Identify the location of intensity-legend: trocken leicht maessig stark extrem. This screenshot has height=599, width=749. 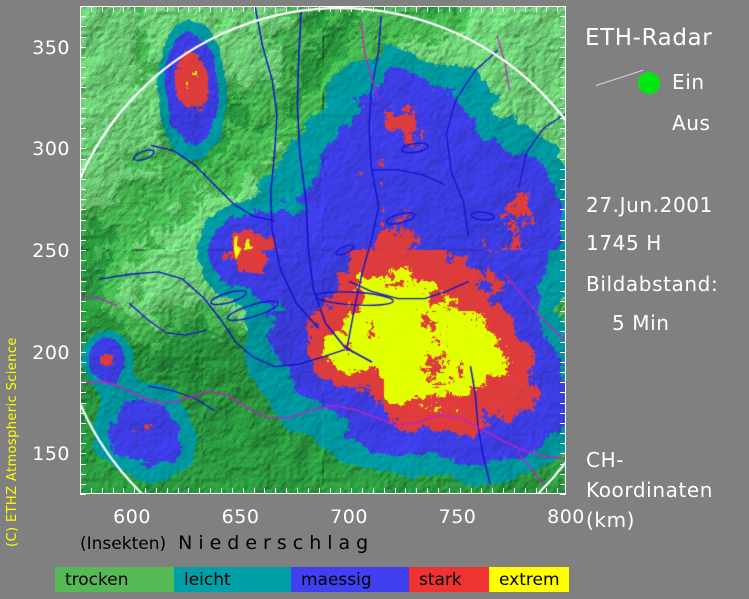
(312, 579).